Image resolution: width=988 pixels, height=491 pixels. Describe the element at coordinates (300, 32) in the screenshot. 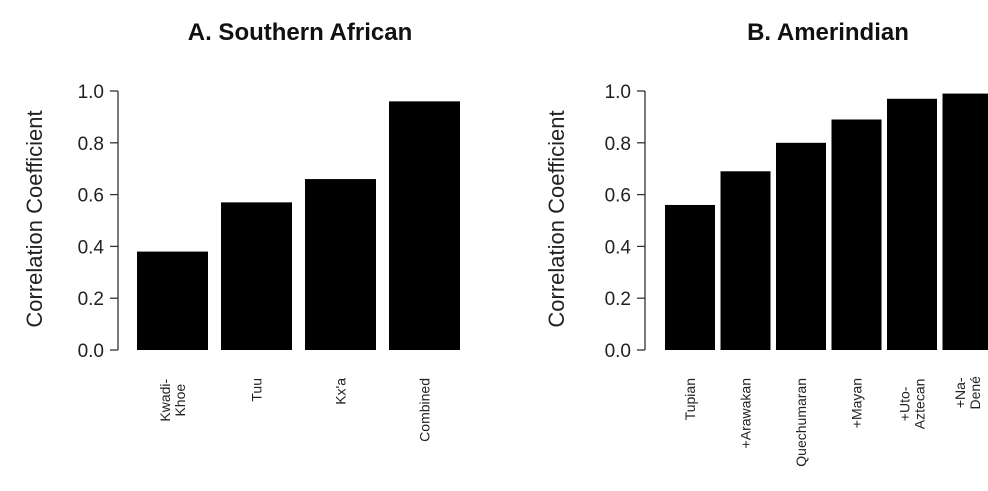

I see `chart-title: A. Southern African` at that location.